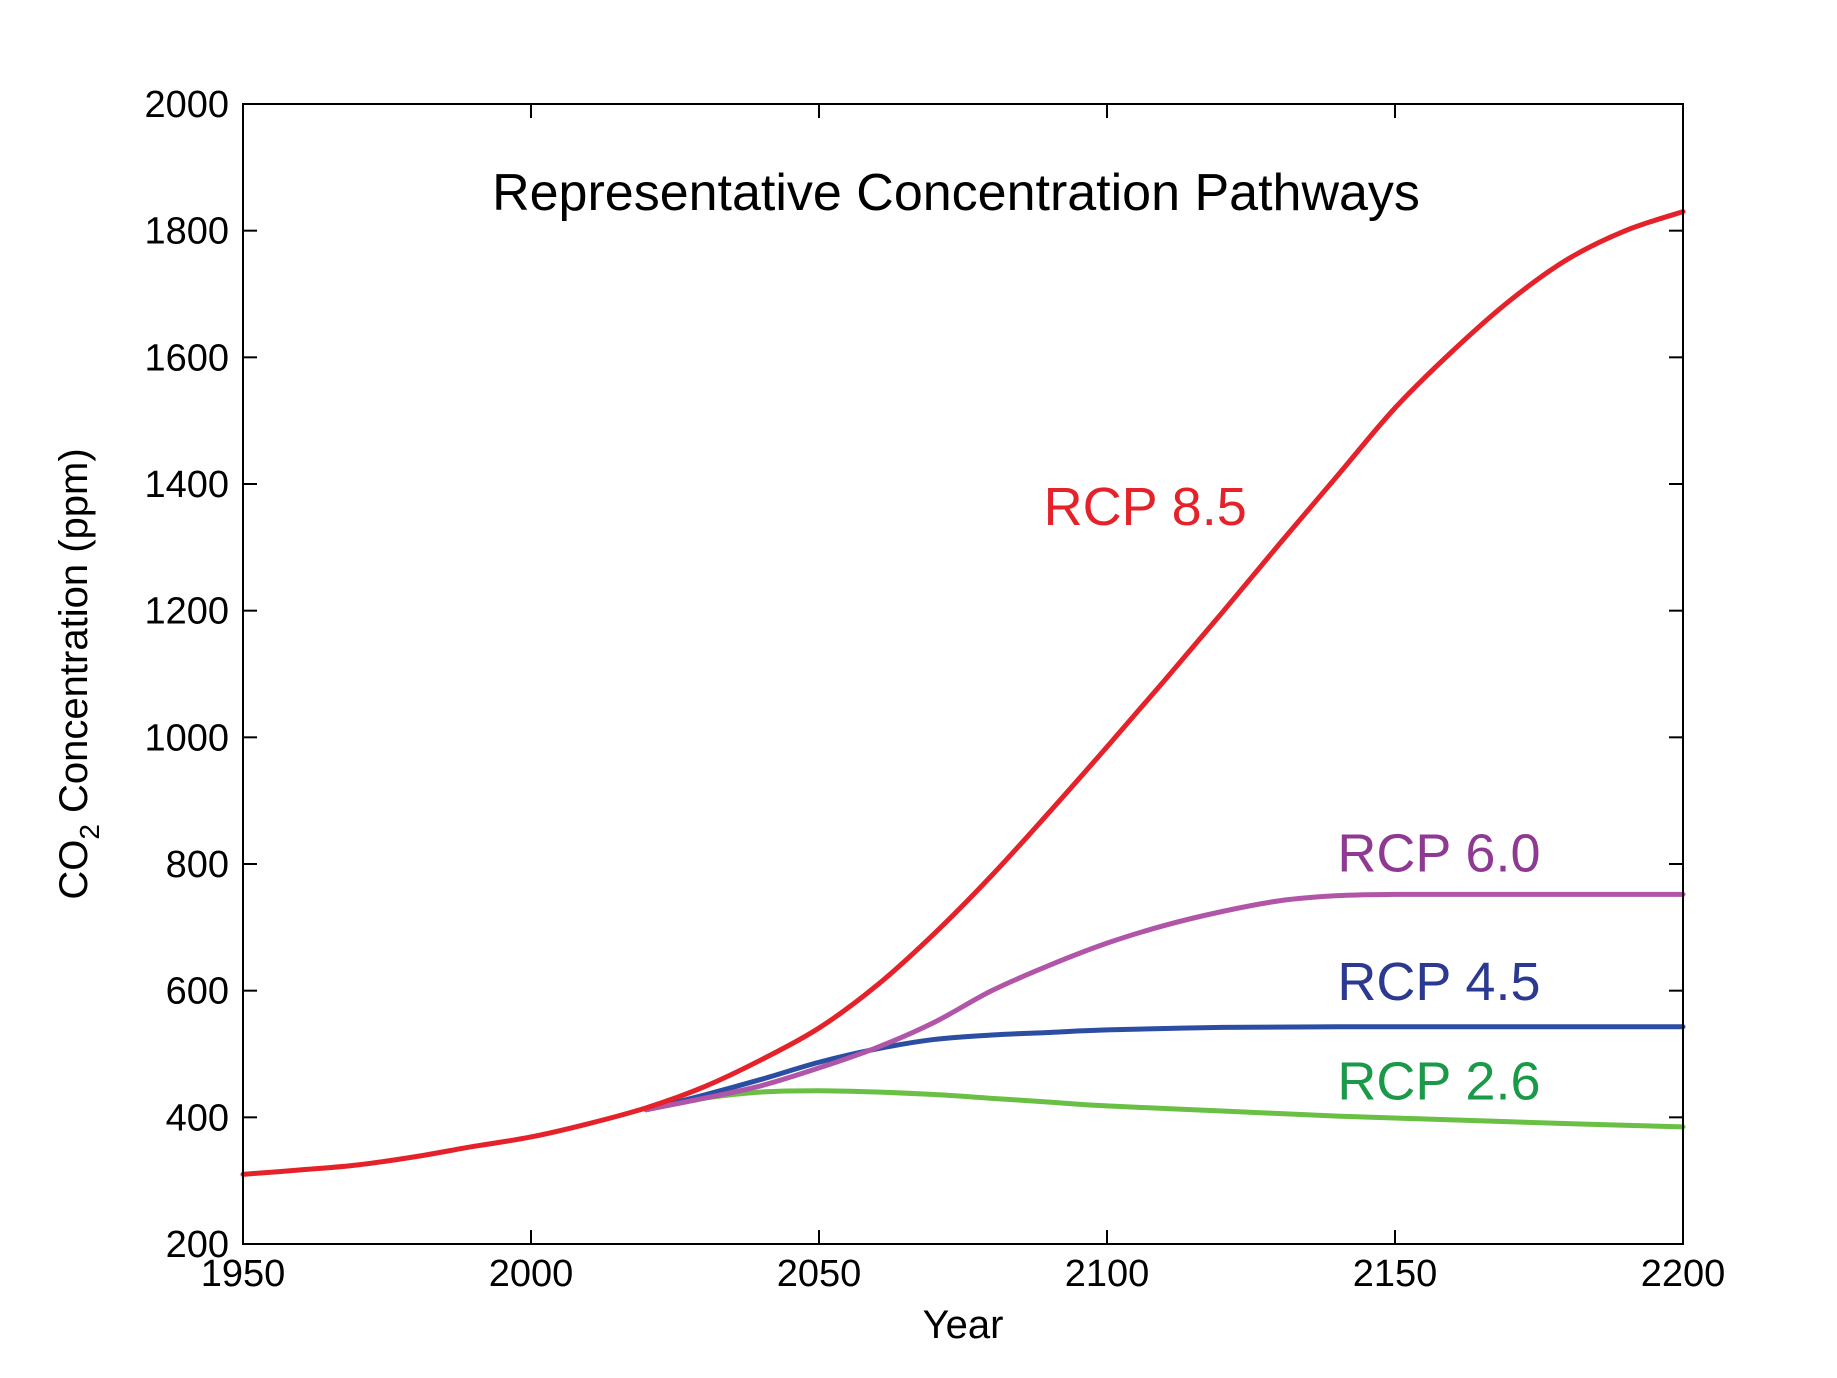 This screenshot has width=1837, height=1378. Describe the element at coordinates (1683, 1274) in the screenshot. I see `x-tick-label-2200: 2200` at that location.